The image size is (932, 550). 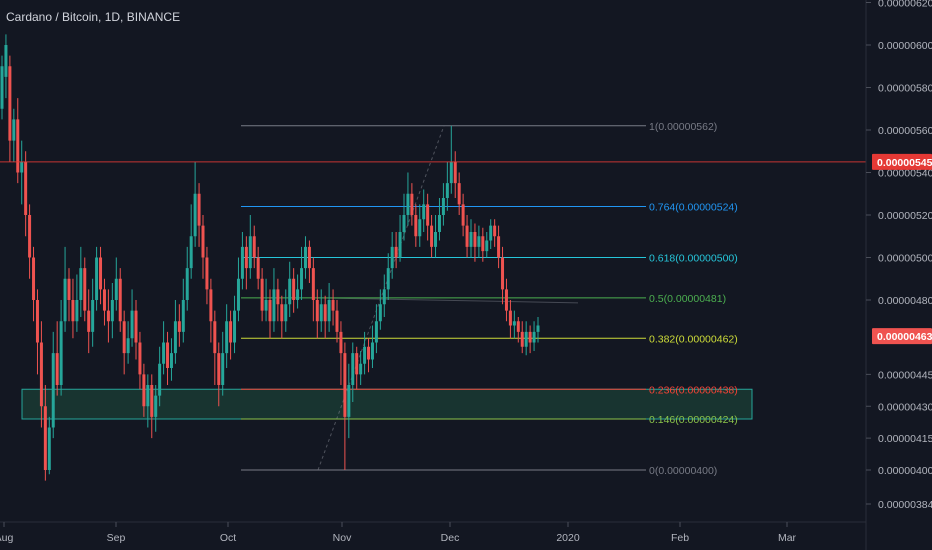 I want to click on price-tick-label: 0.00000600, so click(x=905, y=46).